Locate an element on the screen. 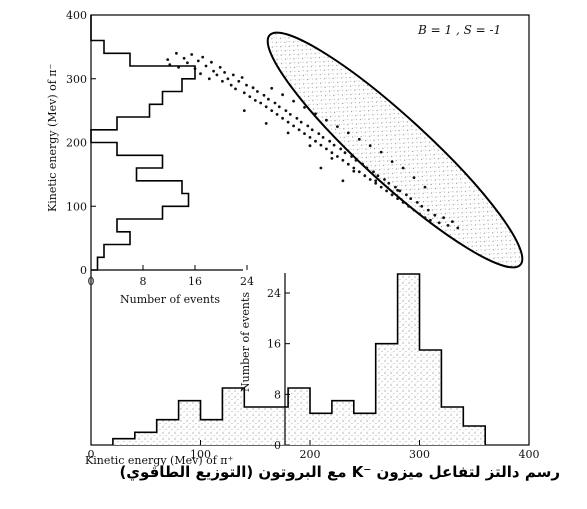 The width and height of the screenshot is (587, 509). left-x-tick-label-0: 0 is located at coordinates (91, 281).